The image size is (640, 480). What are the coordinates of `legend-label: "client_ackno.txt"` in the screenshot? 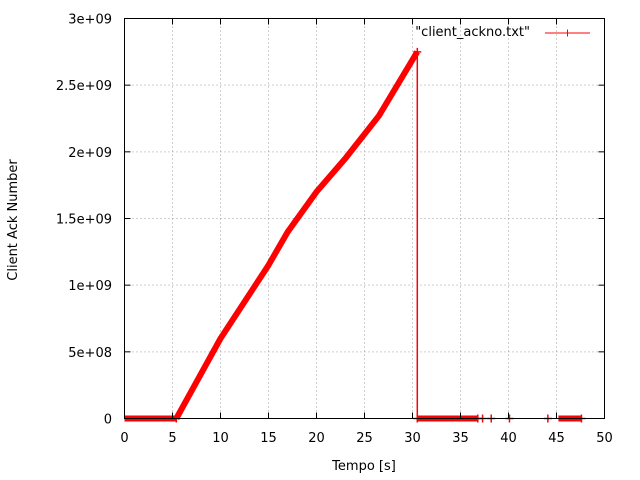 It's located at (472, 32).